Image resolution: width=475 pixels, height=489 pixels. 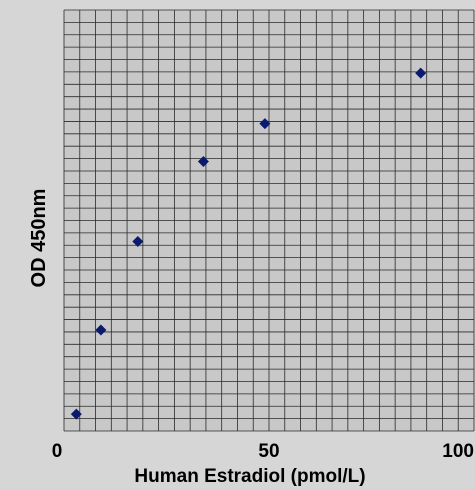 What do you see at coordinates (458, 451) in the screenshot?
I see `x-tick-label: 100` at bounding box center [458, 451].